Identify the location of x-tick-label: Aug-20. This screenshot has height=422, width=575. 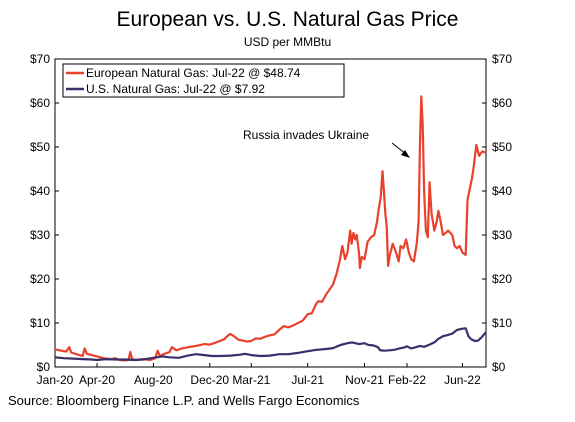
(153, 380).